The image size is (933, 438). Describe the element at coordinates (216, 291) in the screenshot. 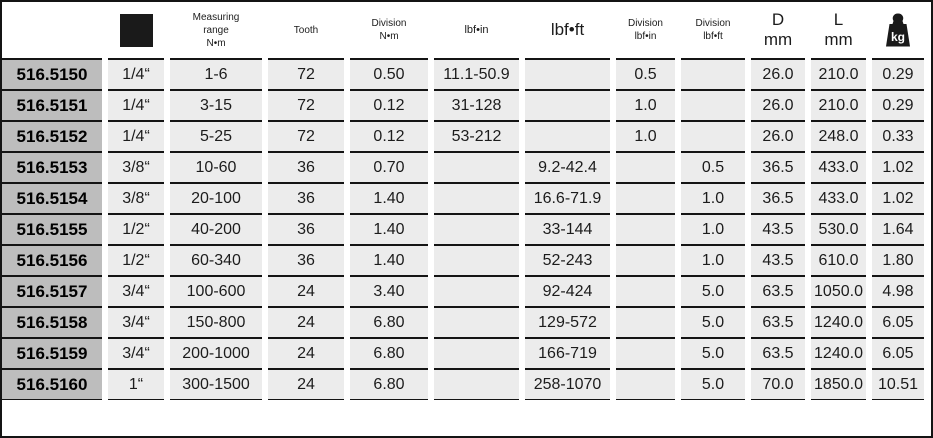

I see `data-cell: 100-600` at that location.